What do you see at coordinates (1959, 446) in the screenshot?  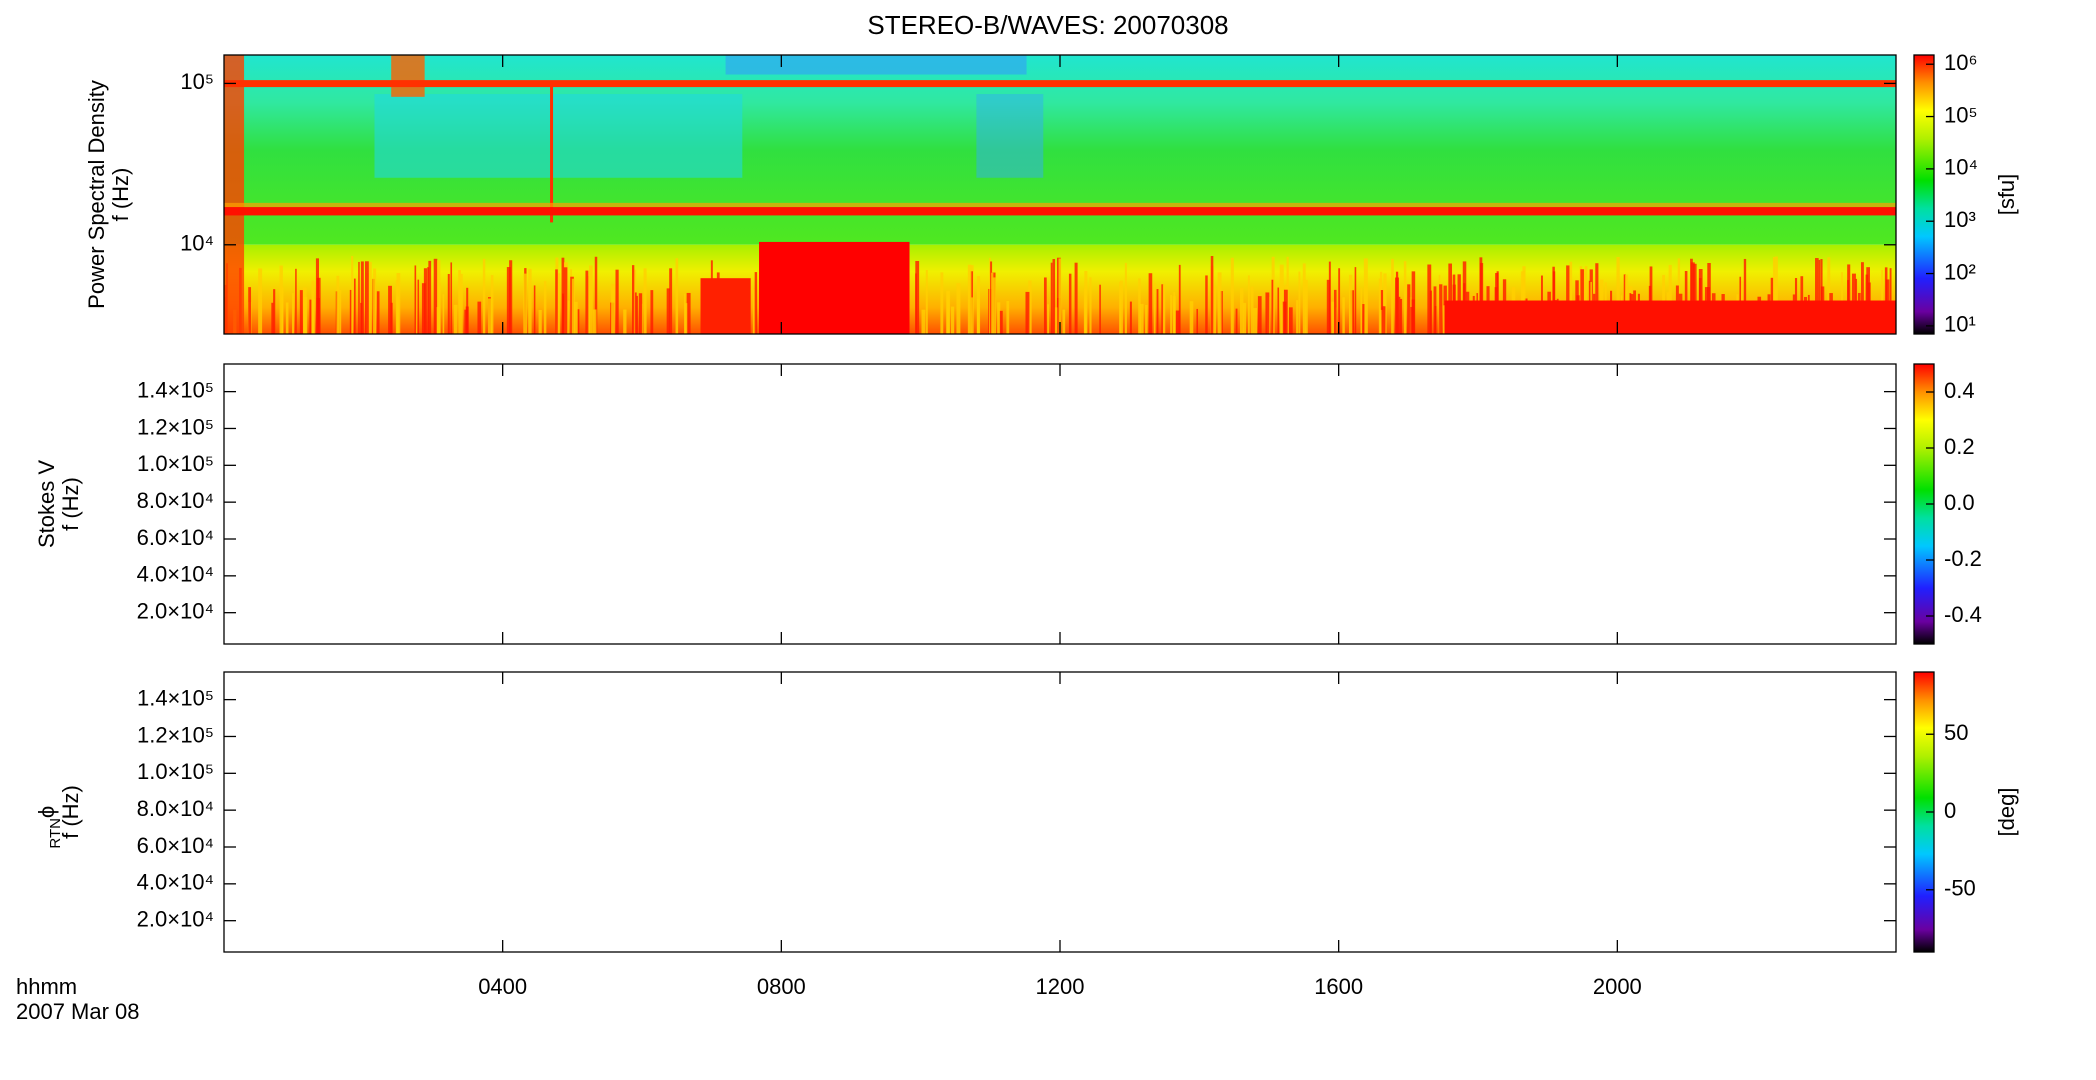 I see `colorbar-tick-label: 0.2` at bounding box center [1959, 446].